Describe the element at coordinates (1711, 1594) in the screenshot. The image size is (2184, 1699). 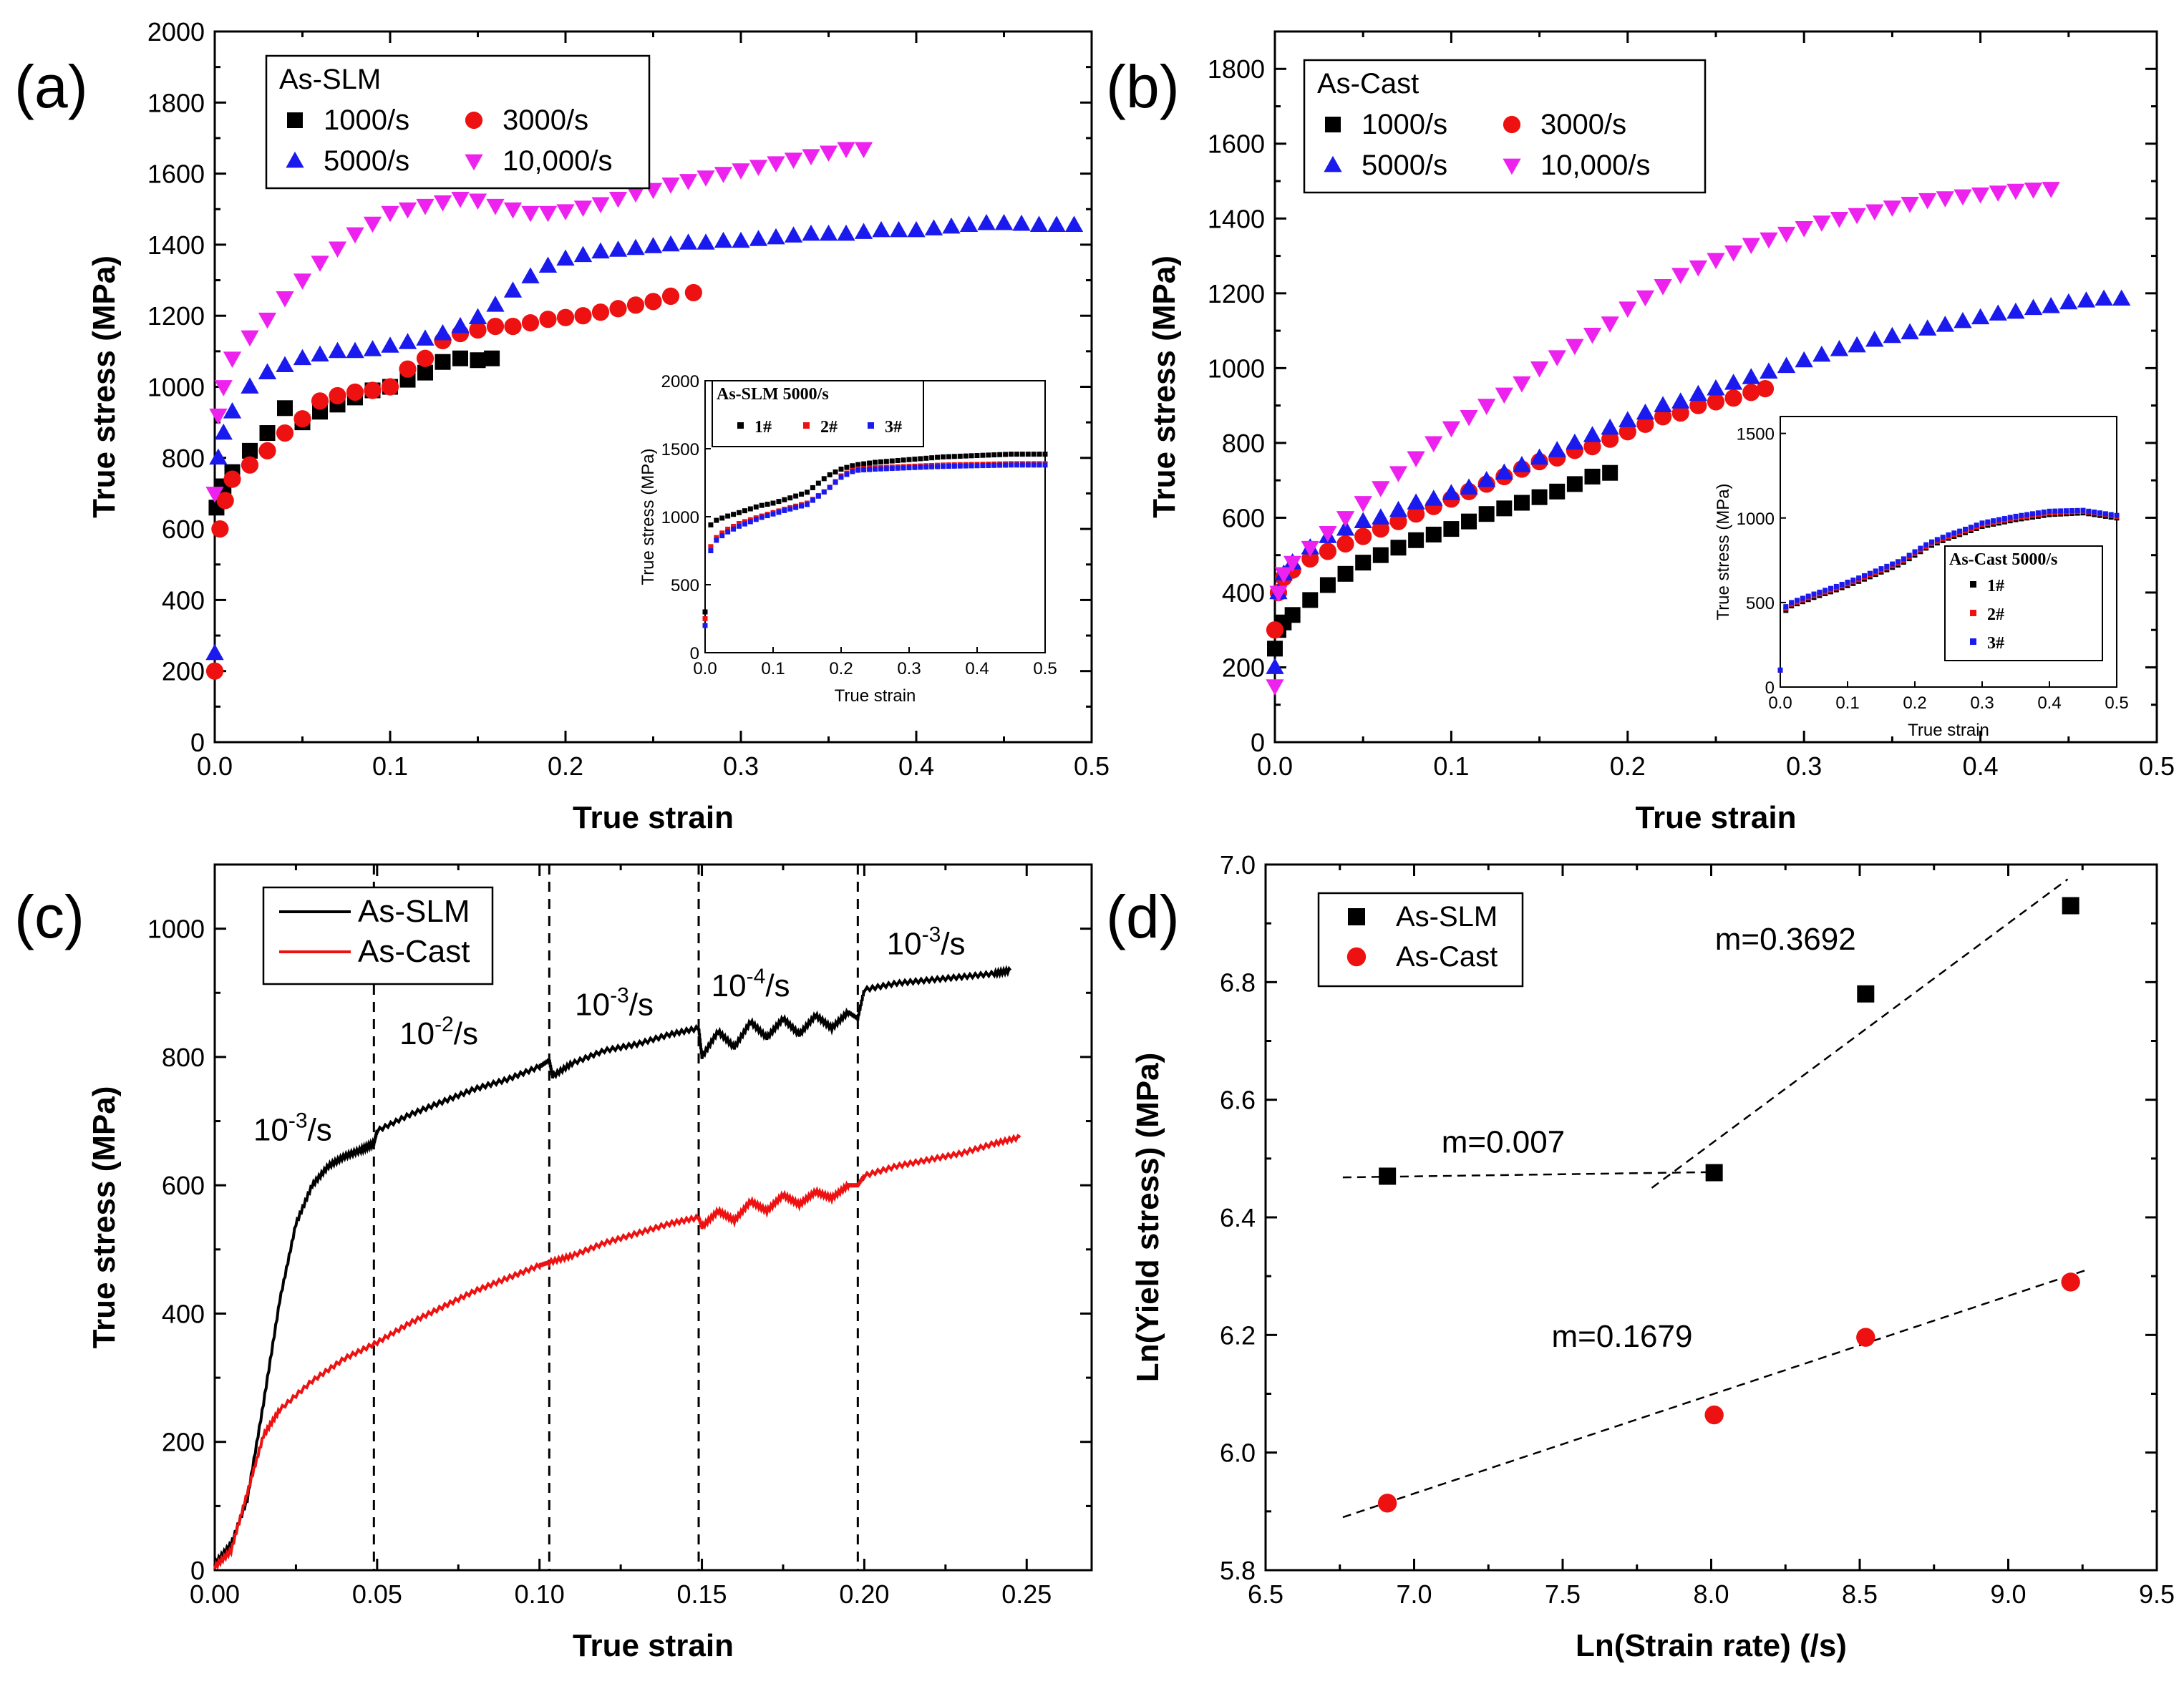
I see `x-tick-label: 8.0` at that location.